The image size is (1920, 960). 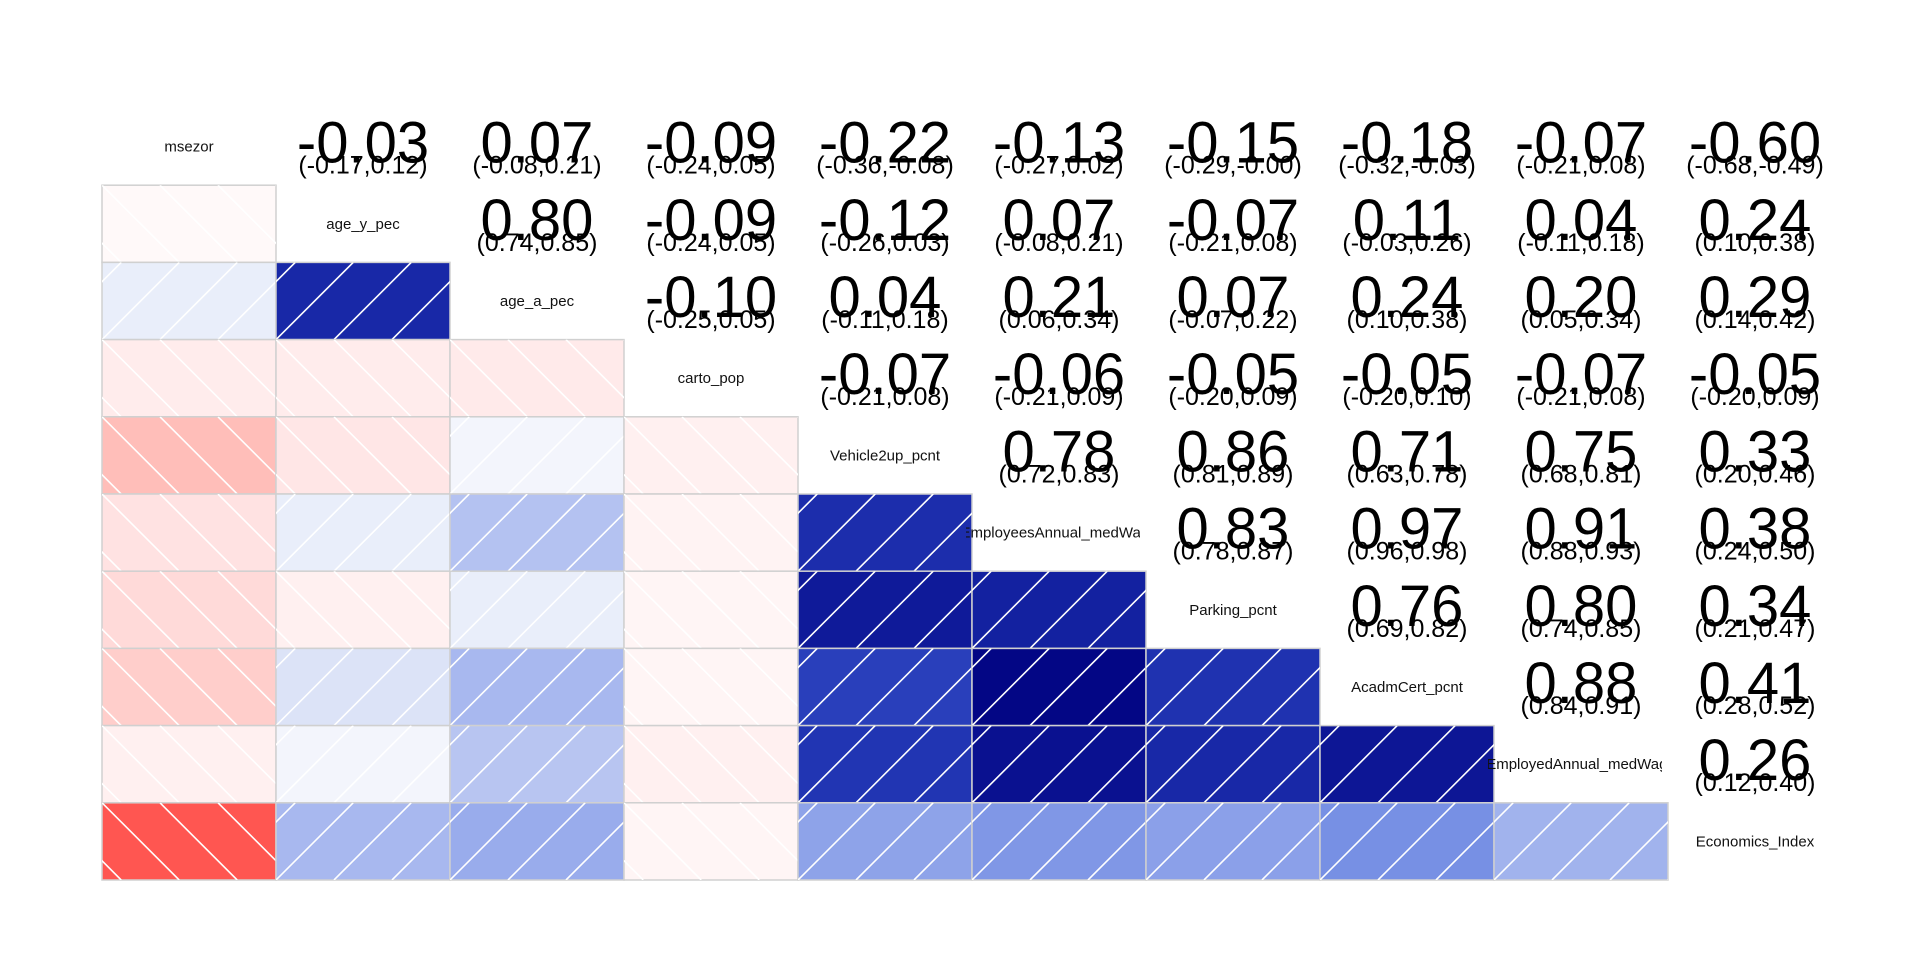 I want to click on coefficient-value: 0.11, so click(x=1407, y=220).